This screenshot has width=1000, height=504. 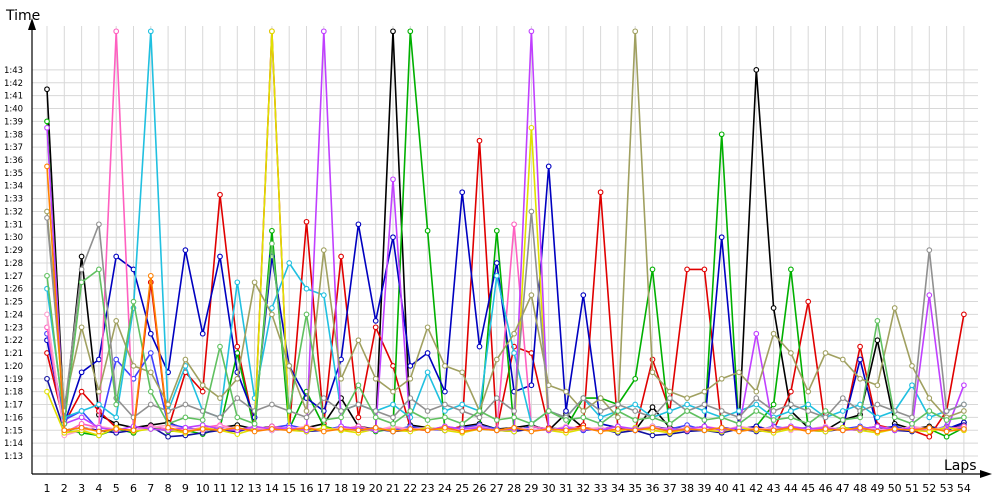 What do you see at coordinates (13, 71) in the screenshot?
I see `y-tick-label: 1:43` at bounding box center [13, 71].